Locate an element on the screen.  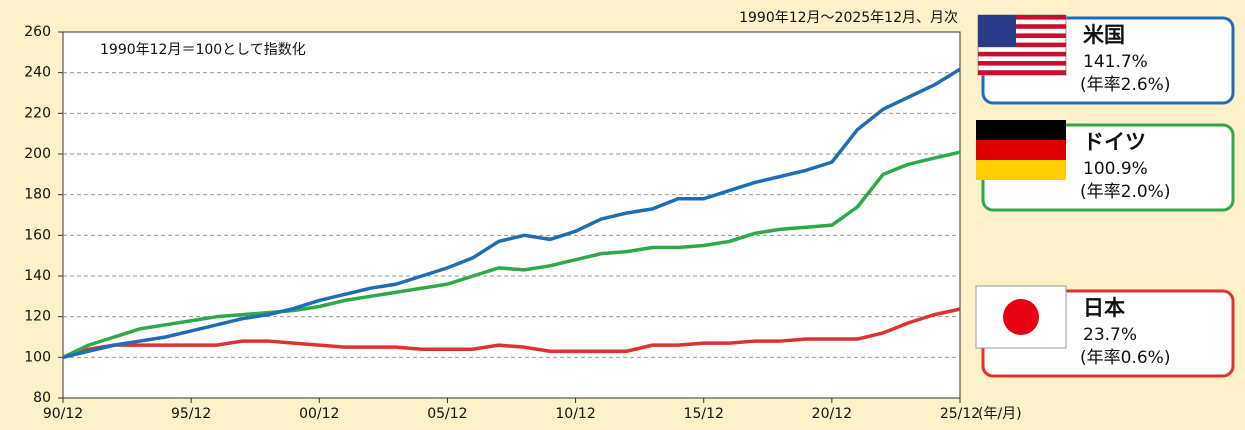
legend-name: ドイツ is located at coordinates (1114, 142).